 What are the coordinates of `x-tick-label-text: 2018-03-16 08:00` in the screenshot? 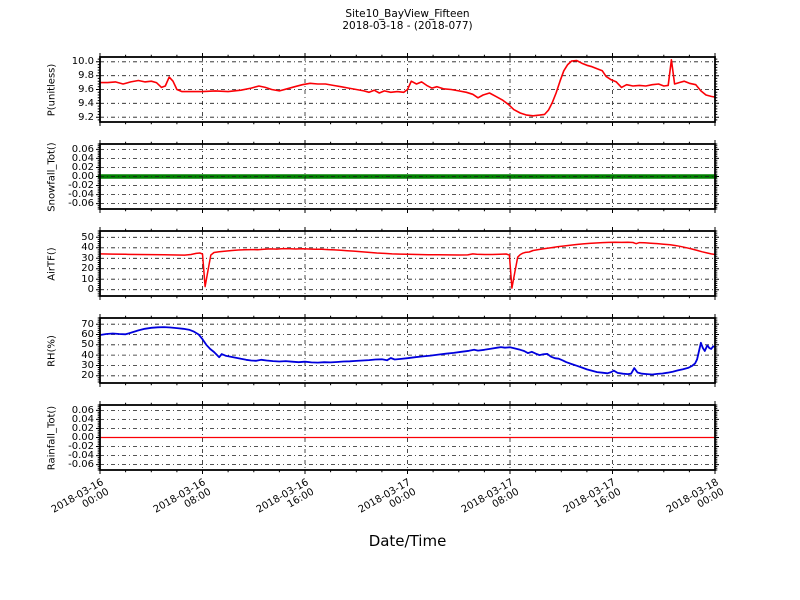 It's located at (182, 501).